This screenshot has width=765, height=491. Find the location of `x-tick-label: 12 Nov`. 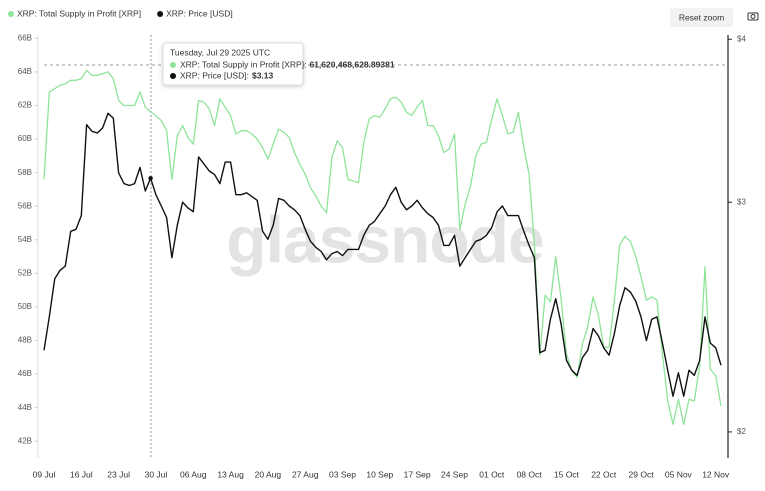

x-tick-label: 12 Nov is located at coordinates (716, 474).